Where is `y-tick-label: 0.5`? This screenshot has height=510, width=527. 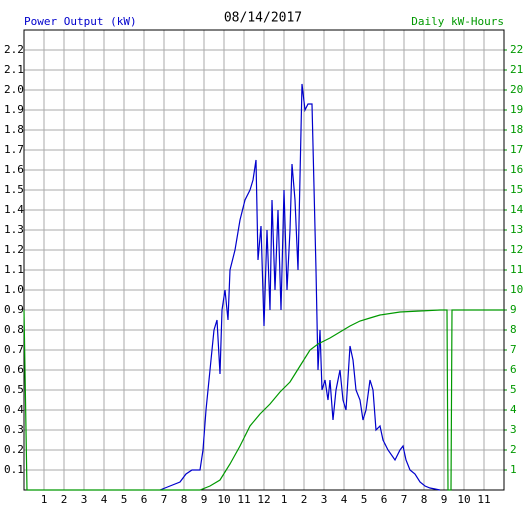
y-tick-label: 0.5 is located at coordinates (14, 389).